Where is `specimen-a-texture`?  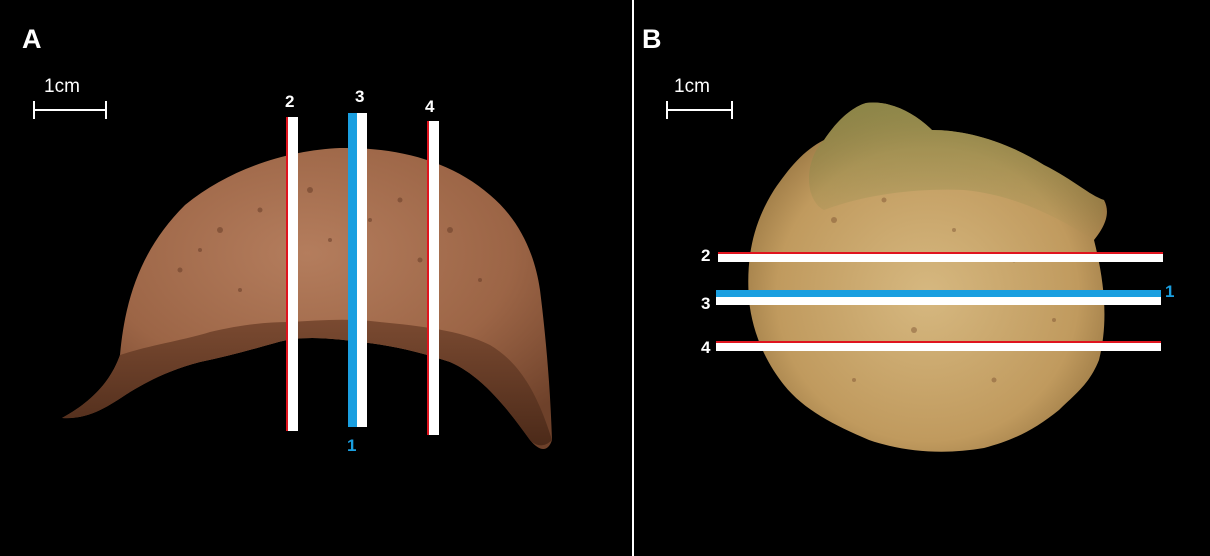 specimen-a-texture is located at coordinates (329, 239).